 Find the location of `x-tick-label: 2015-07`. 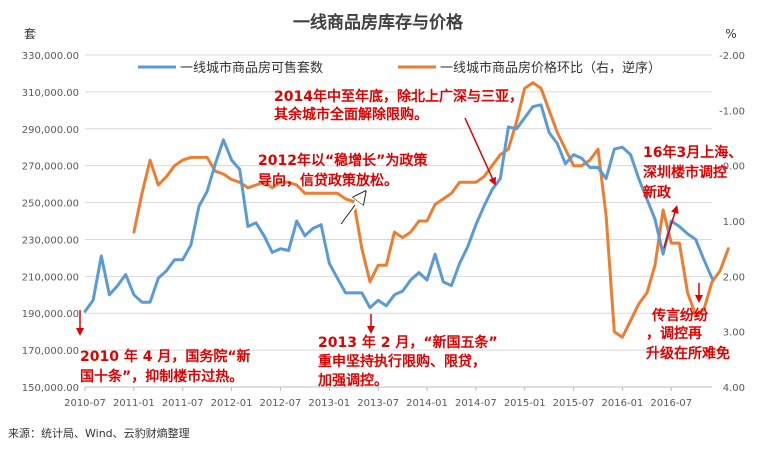

x-tick-label: 2015-07 is located at coordinates (574, 403).